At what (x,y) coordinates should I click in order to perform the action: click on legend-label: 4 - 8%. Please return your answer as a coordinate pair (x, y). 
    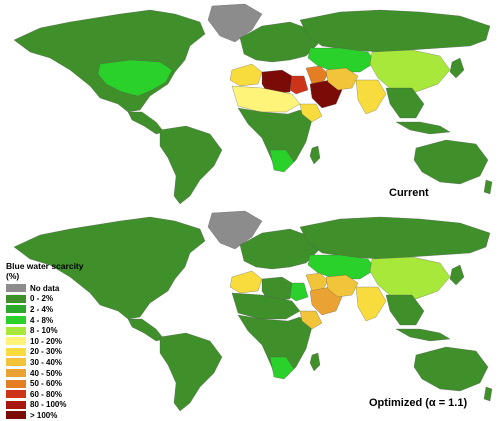
    Looking at the image, I should click on (42, 320).